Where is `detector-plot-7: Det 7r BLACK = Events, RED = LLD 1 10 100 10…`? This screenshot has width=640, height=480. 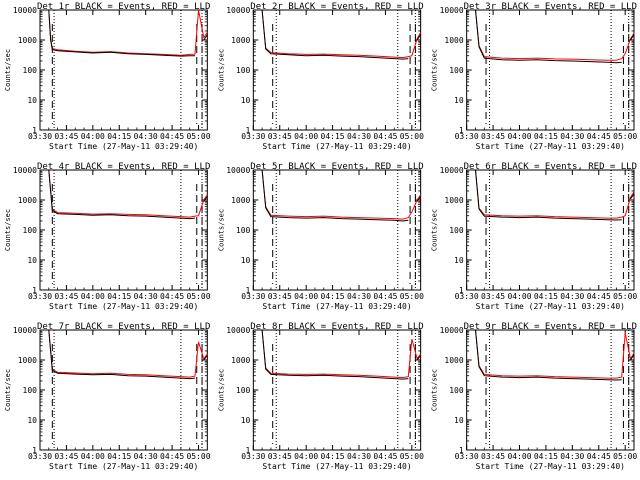
detector-plot-7: Det 7r BLACK = Events, RED = LLD 1 10 100 10… is located at coordinates (107, 396).